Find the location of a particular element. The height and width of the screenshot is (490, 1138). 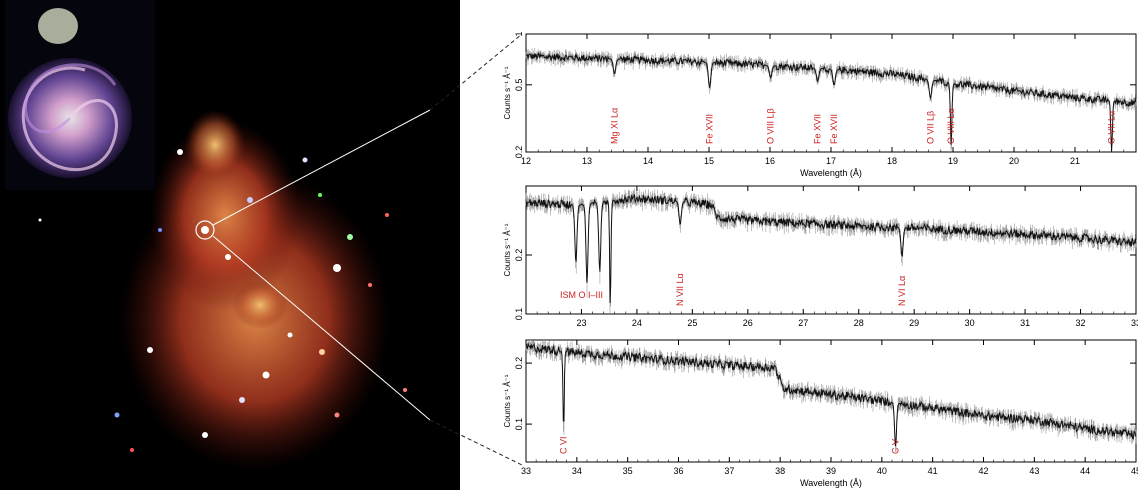

x-tick-label: 36 is located at coordinates (678, 471).